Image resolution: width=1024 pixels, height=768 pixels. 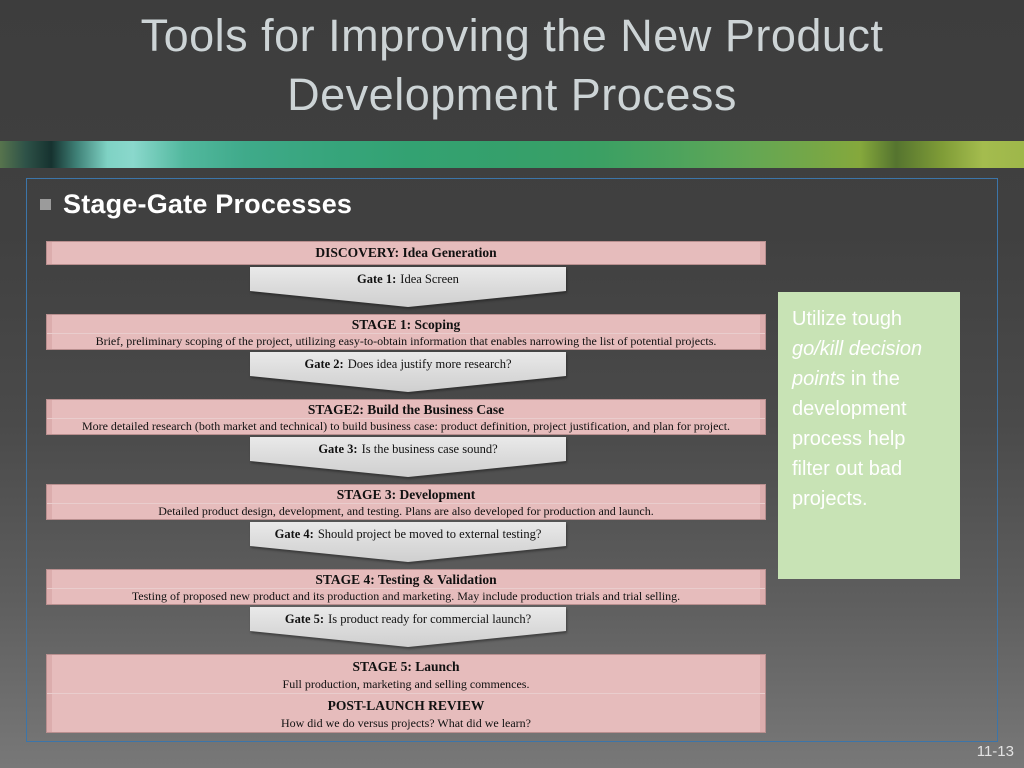 What do you see at coordinates (429, 449) in the screenshot?
I see `gate-3-question: Is the business case sound?` at bounding box center [429, 449].